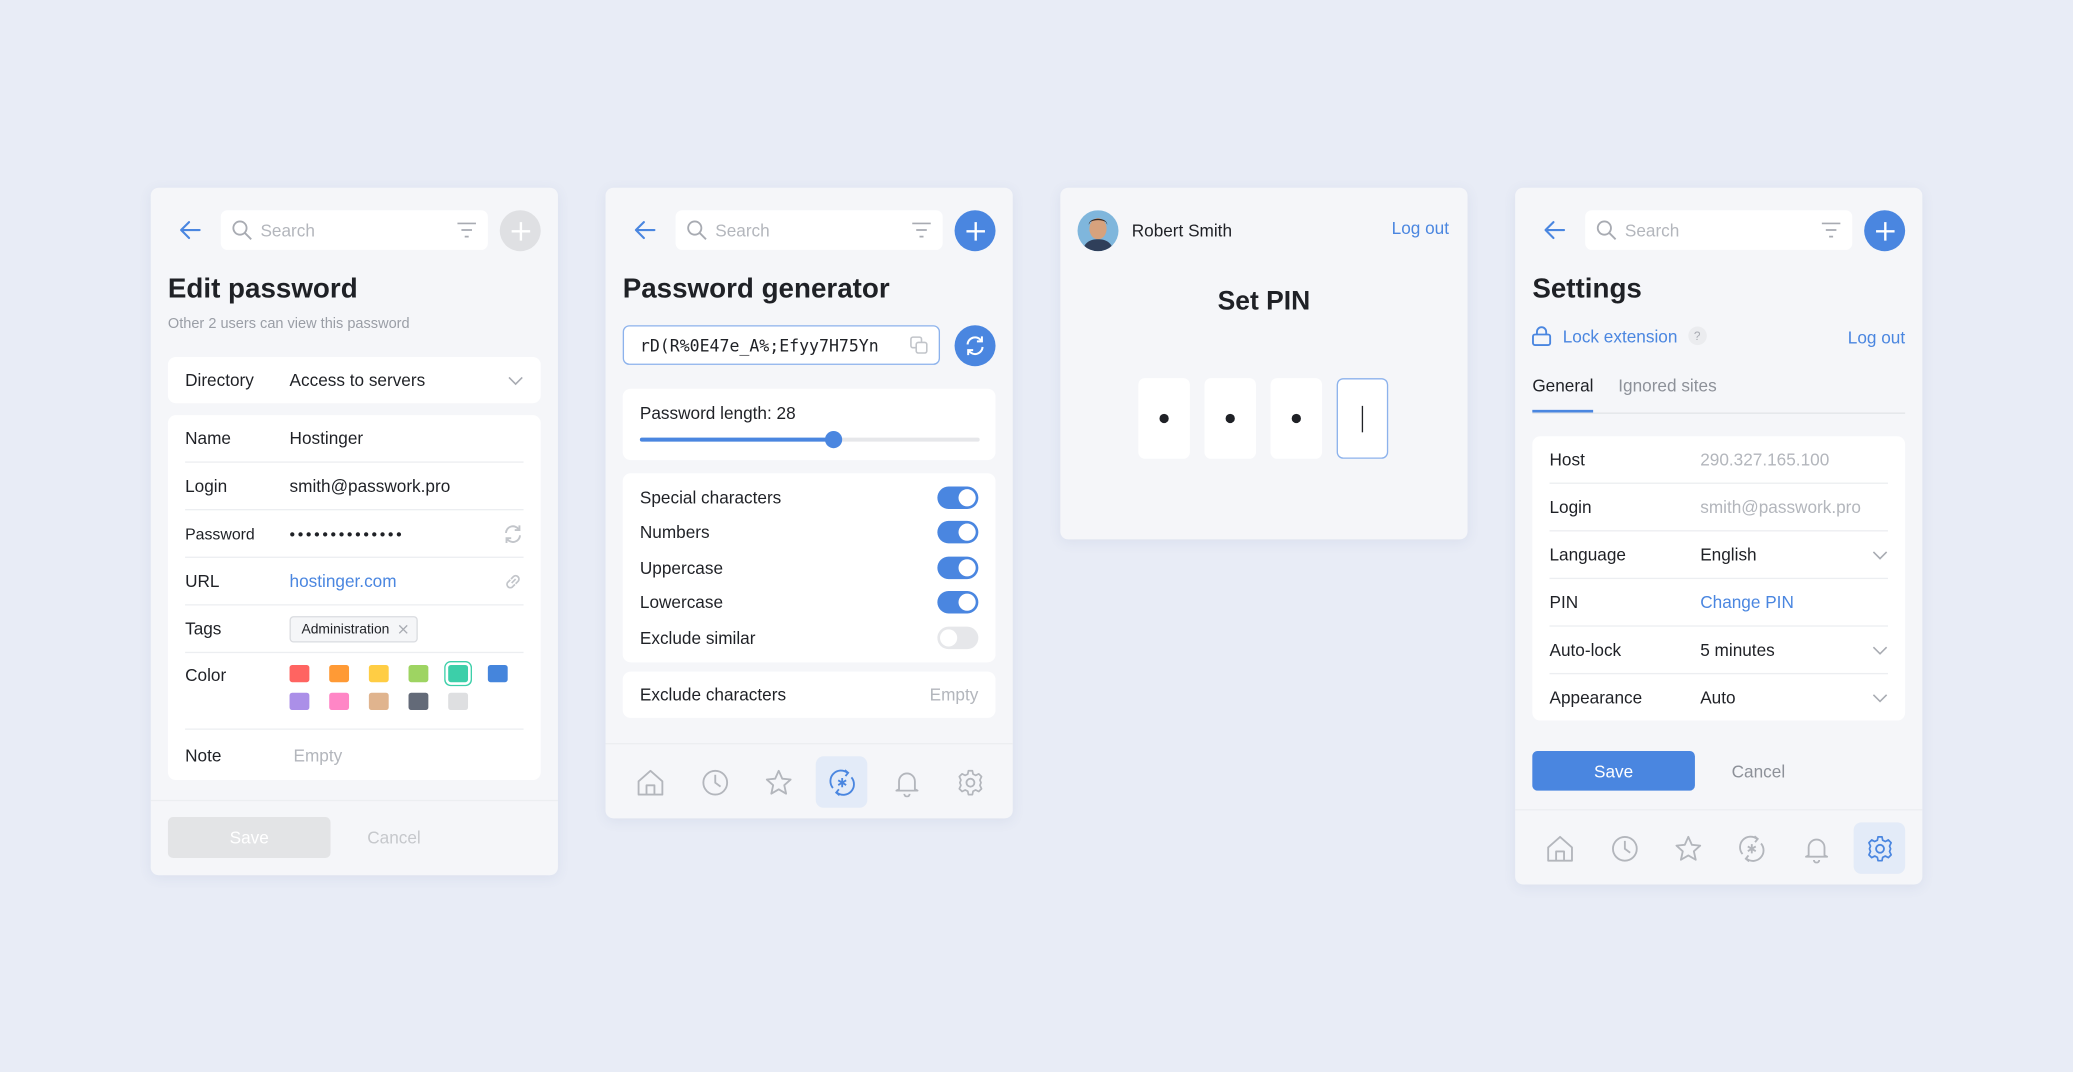 The image size is (2073, 1072). I want to click on setting-label: Login, so click(1570, 507).